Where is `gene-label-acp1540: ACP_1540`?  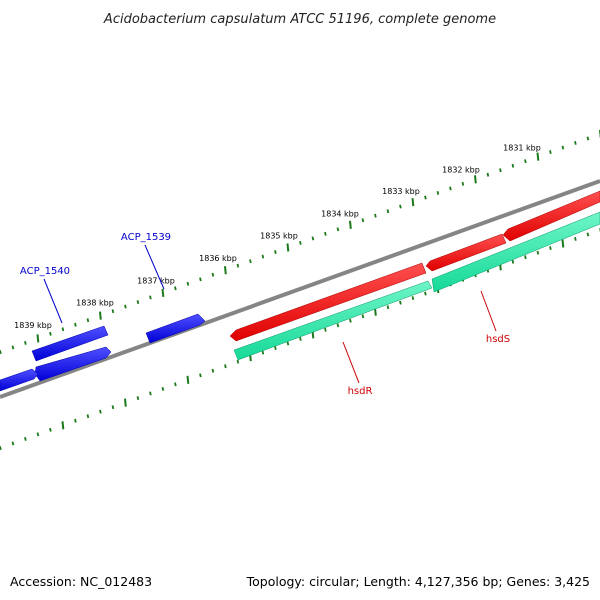
gene-label-acp1540: ACP_1540 is located at coordinates (45, 271).